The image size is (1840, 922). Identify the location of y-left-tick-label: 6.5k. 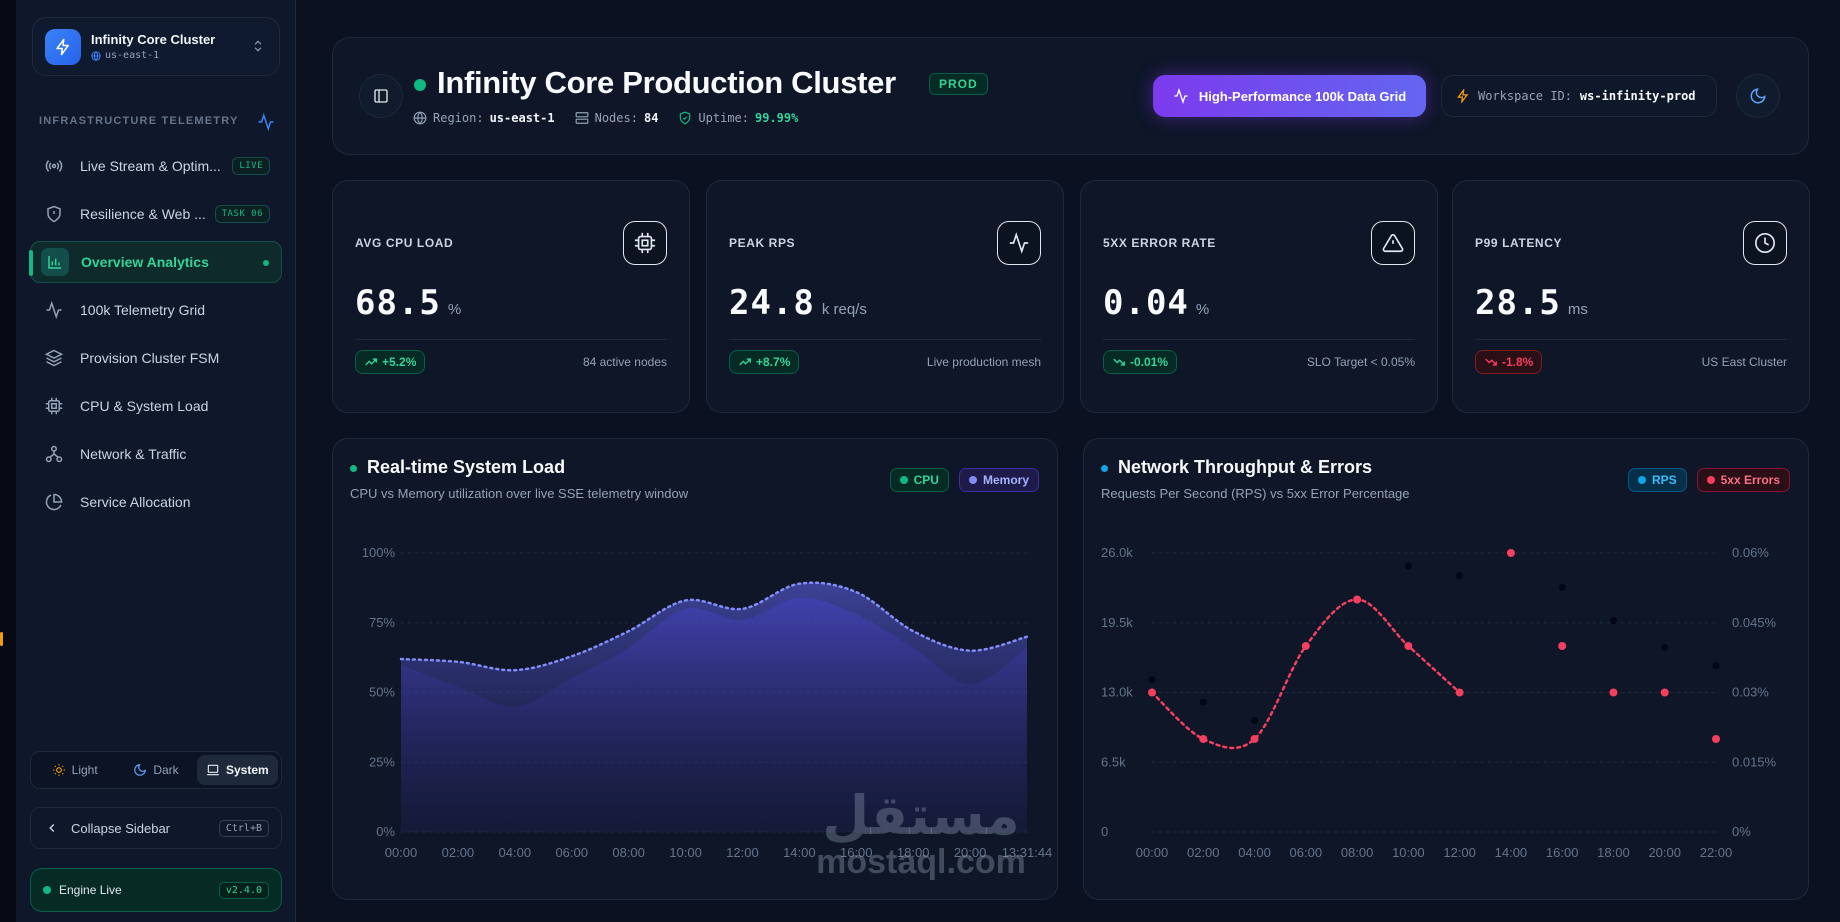
(1113, 761).